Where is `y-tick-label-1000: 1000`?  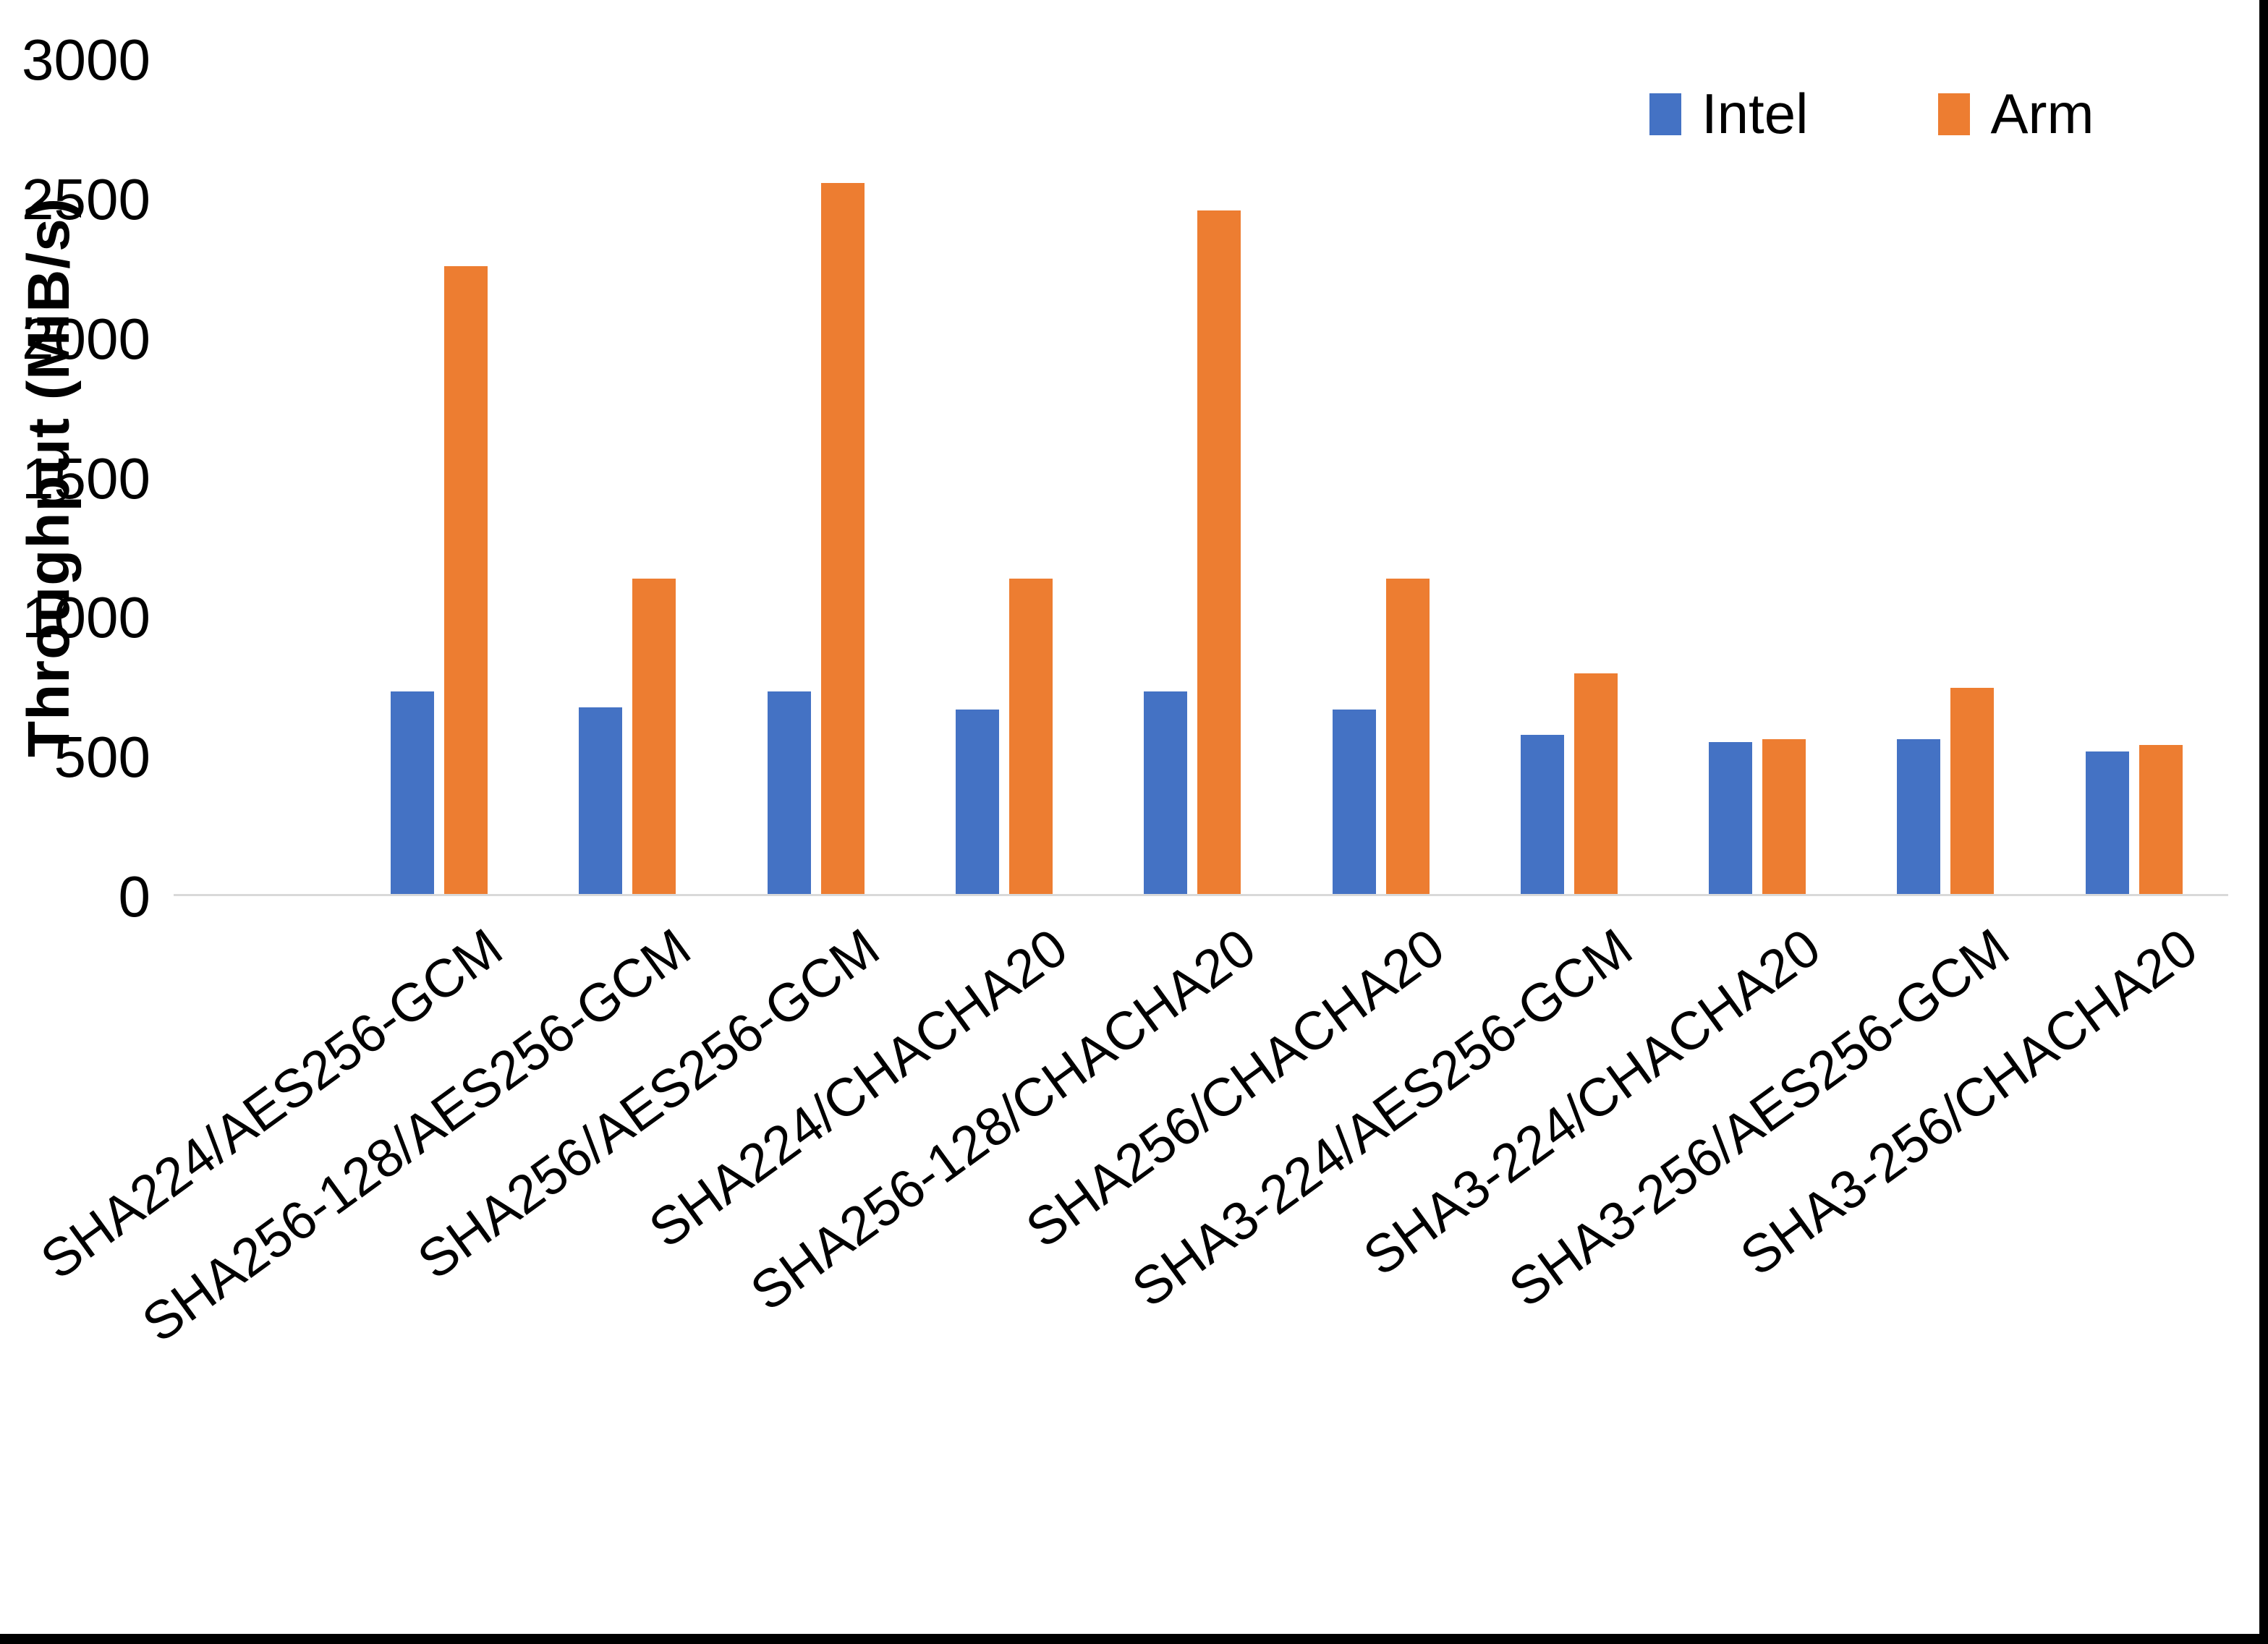 y-tick-label-1000: 1000 is located at coordinates (86, 617).